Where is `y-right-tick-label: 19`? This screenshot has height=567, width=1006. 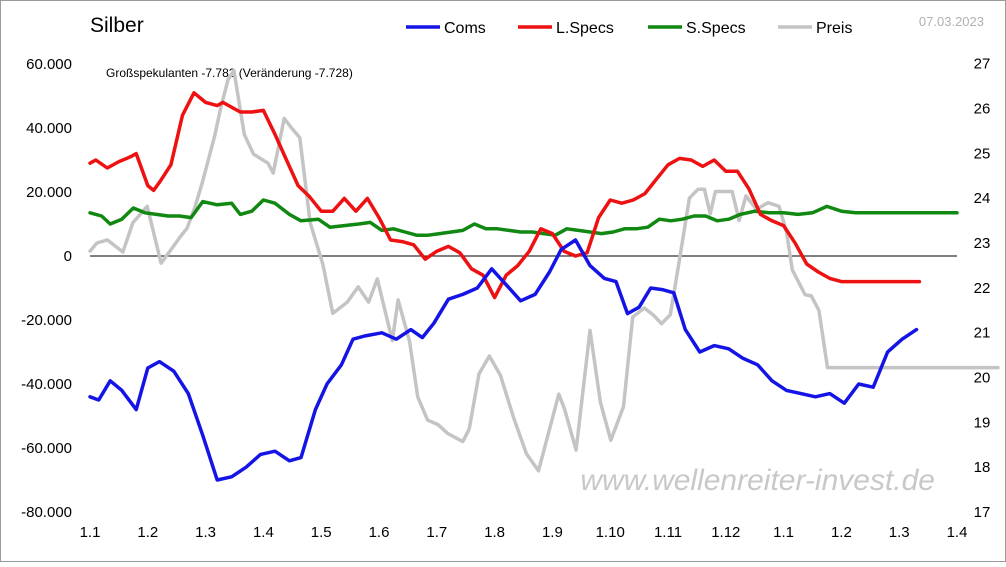
y-right-tick-label: 19 is located at coordinates (982, 422).